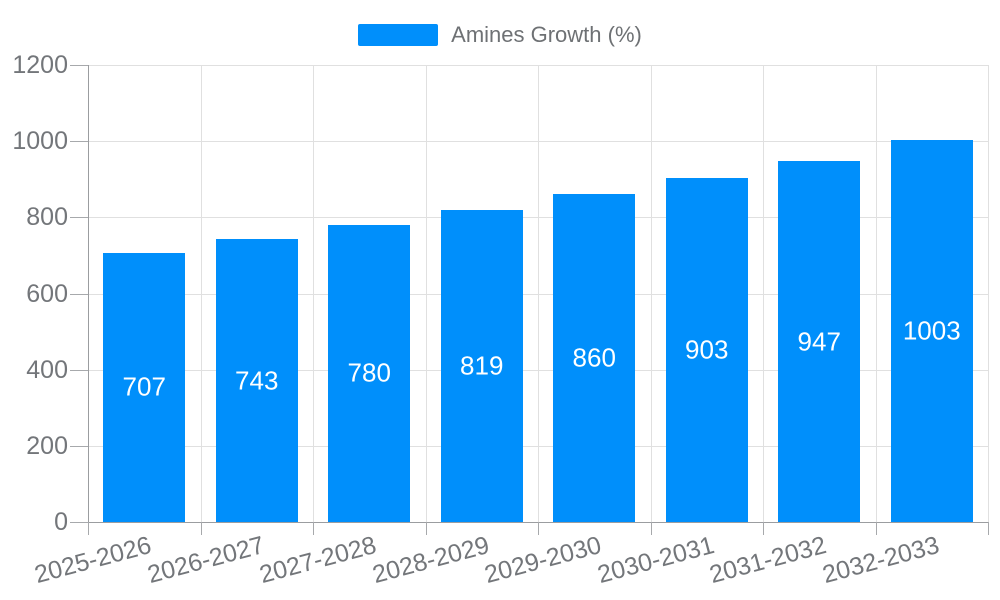 The image size is (1000, 600). I want to click on bar: 707, so click(144, 387).